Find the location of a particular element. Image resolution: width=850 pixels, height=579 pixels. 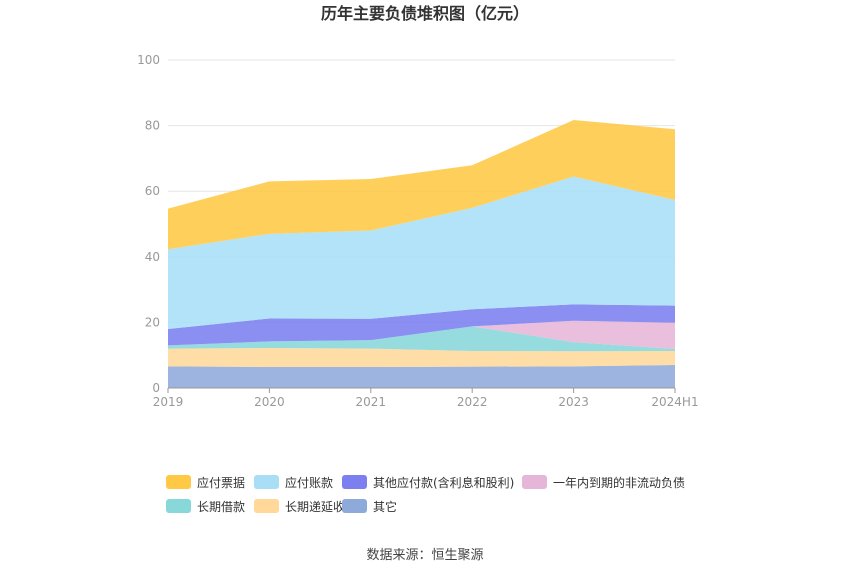

x-tick-label-4: 2023 is located at coordinates (573, 402).